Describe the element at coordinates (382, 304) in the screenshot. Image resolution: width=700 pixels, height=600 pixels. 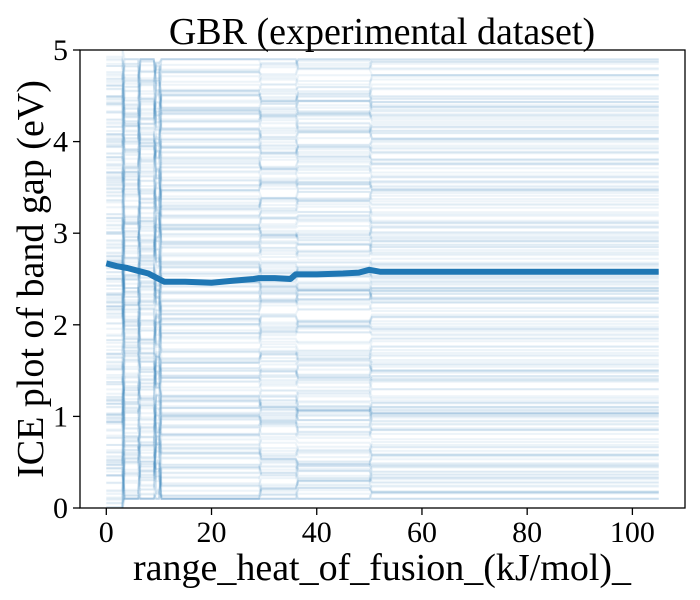
I see `ice-line` at that location.